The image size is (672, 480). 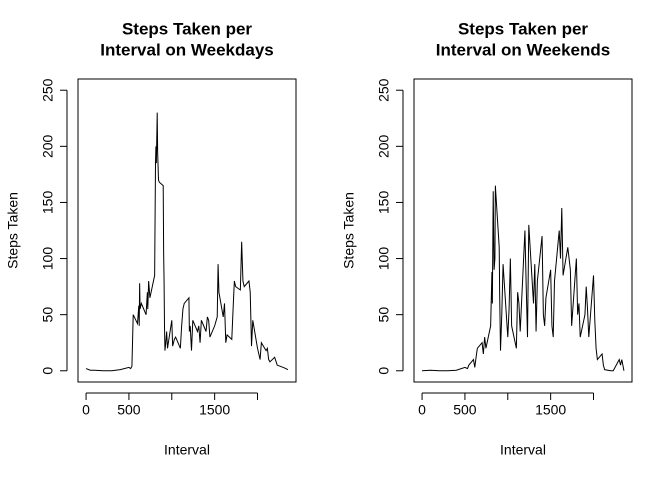 What do you see at coordinates (523, 49) in the screenshot?
I see `chart-title: Interval on Weekends` at bounding box center [523, 49].